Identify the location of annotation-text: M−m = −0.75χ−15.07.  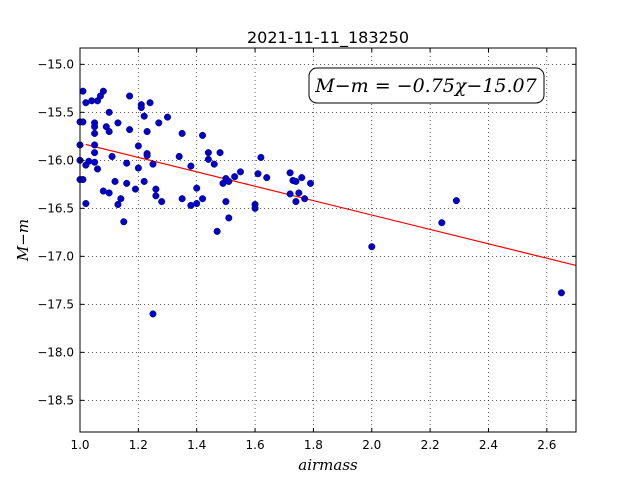
(425, 86).